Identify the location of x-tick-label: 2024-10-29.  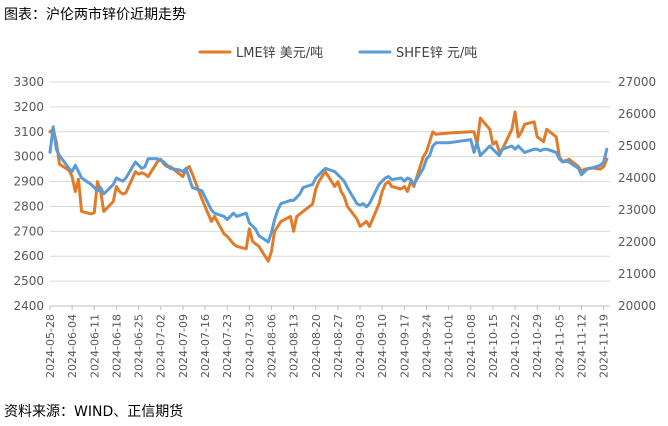
(537, 346).